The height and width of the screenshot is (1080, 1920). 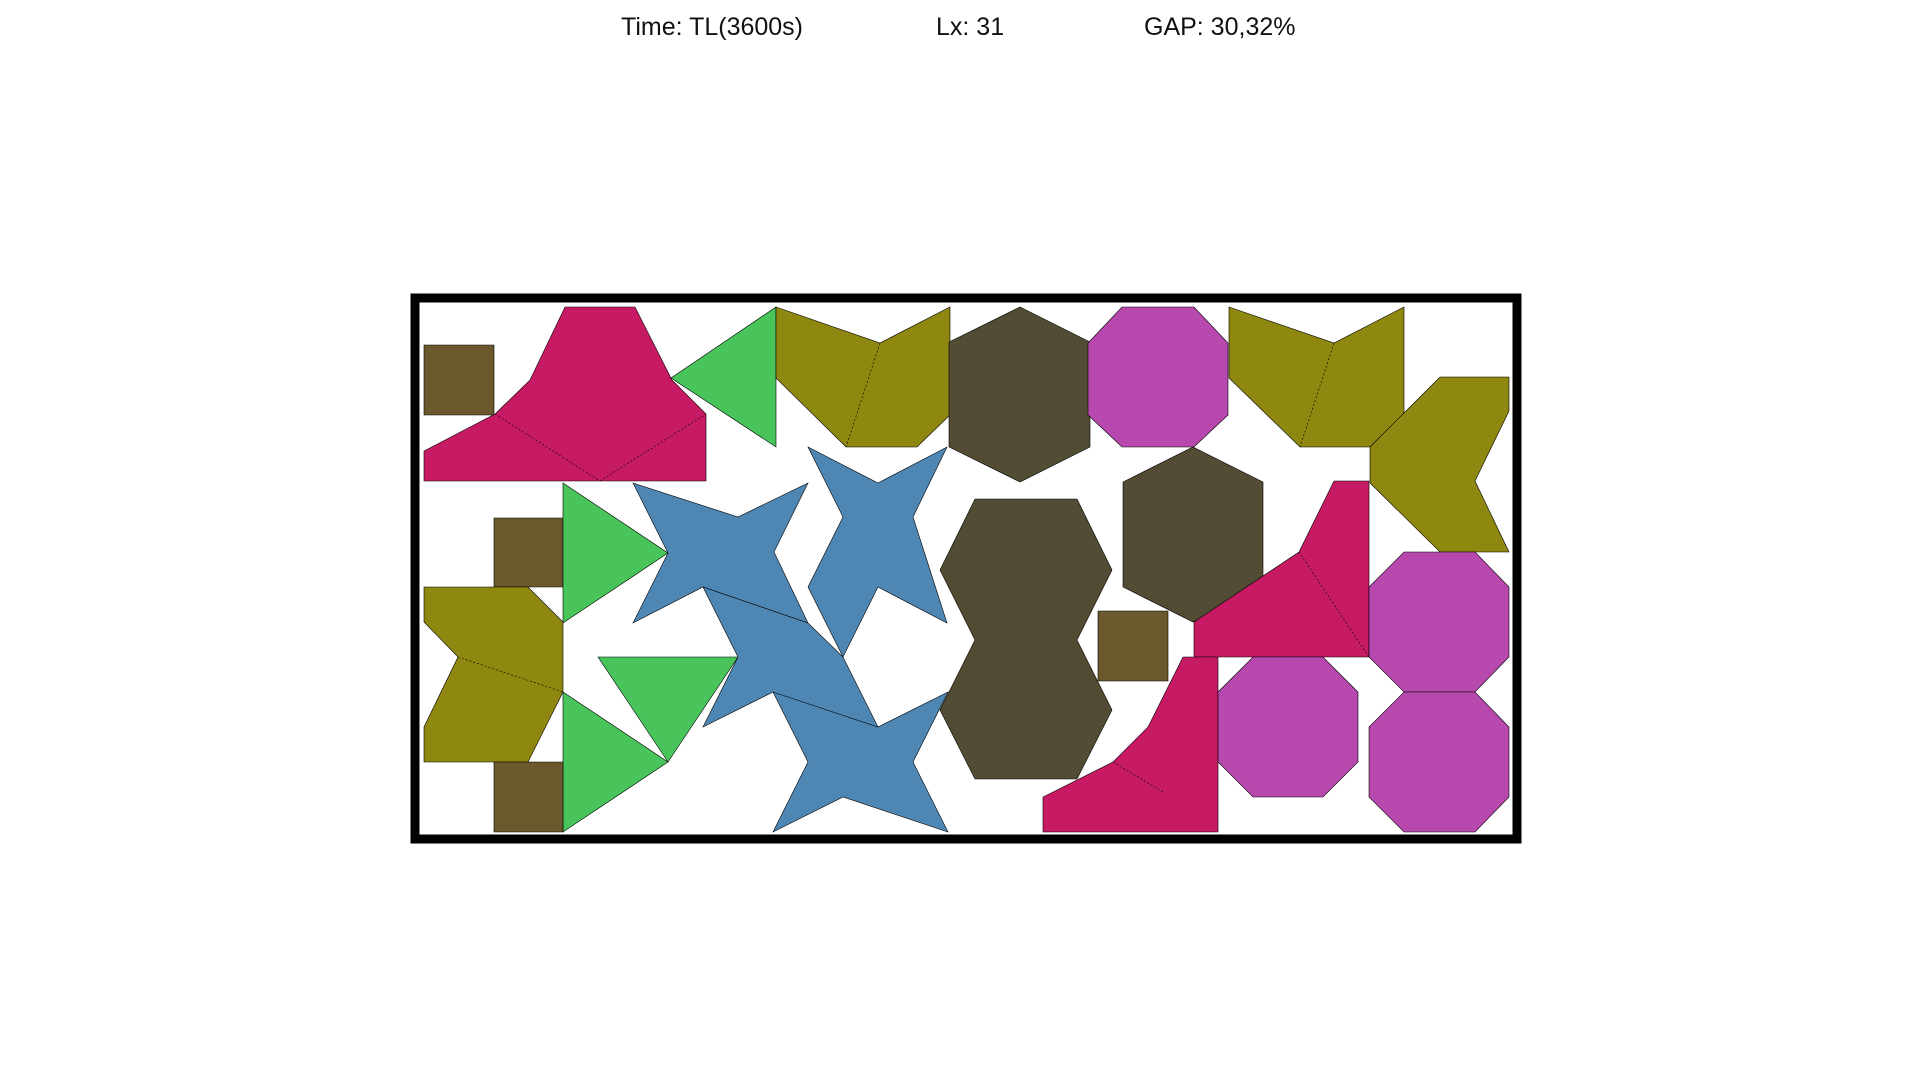 What do you see at coordinates (970, 27) in the screenshot?
I see `lx-value-label: Lx: 31` at bounding box center [970, 27].